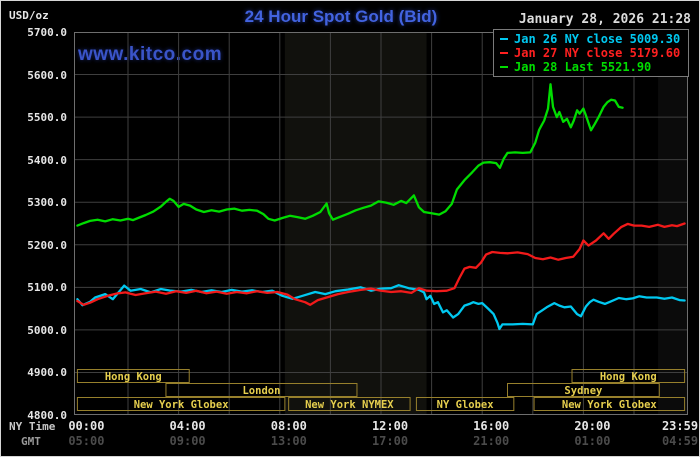  I want to click on session-label: NY Globex, so click(466, 405).